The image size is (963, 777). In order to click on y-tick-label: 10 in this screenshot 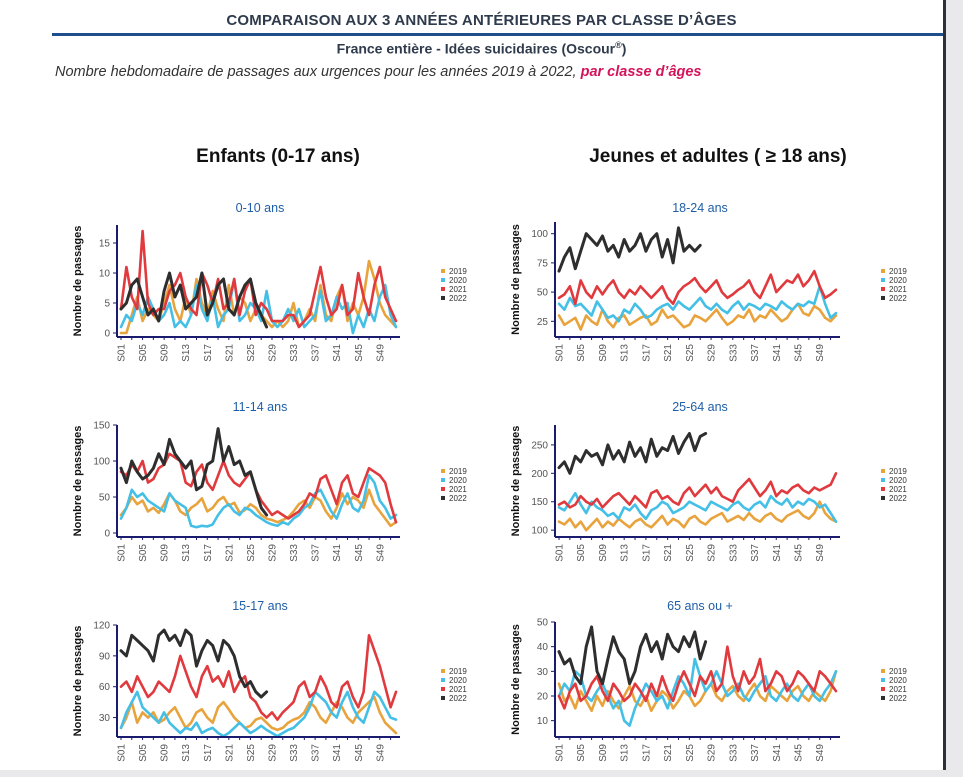, I will do `click(105, 274)`.